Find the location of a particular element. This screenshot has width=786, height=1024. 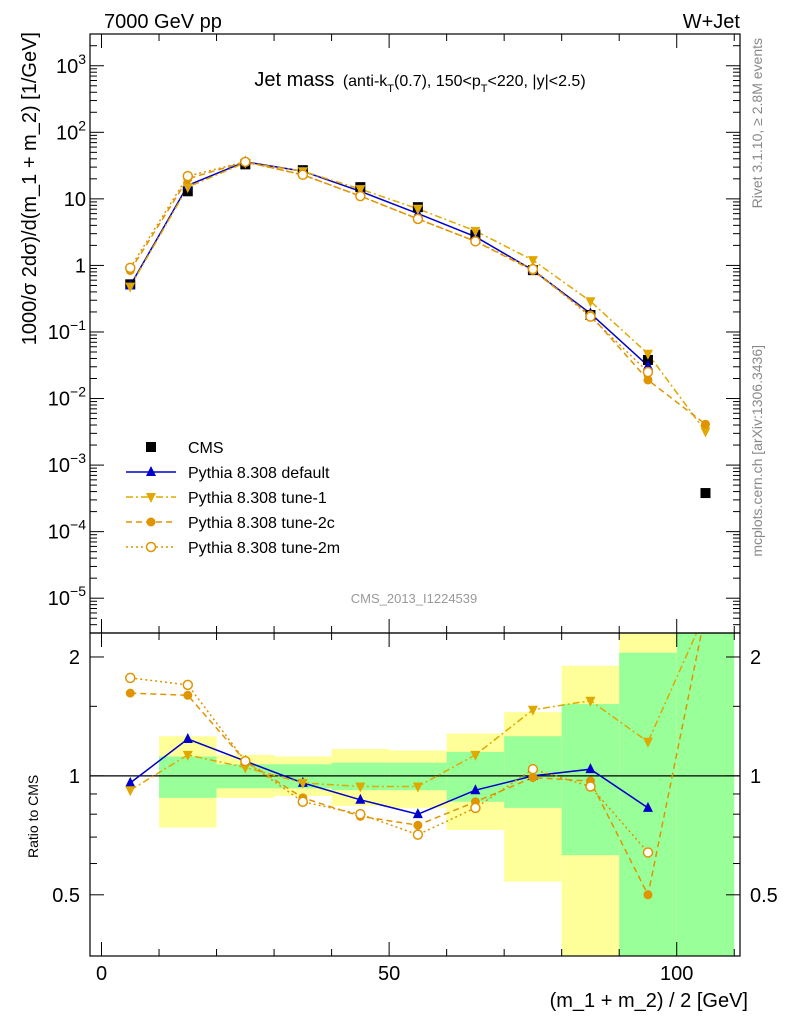

title-text-part: <220, |y|<2.5) is located at coordinates (536, 81).